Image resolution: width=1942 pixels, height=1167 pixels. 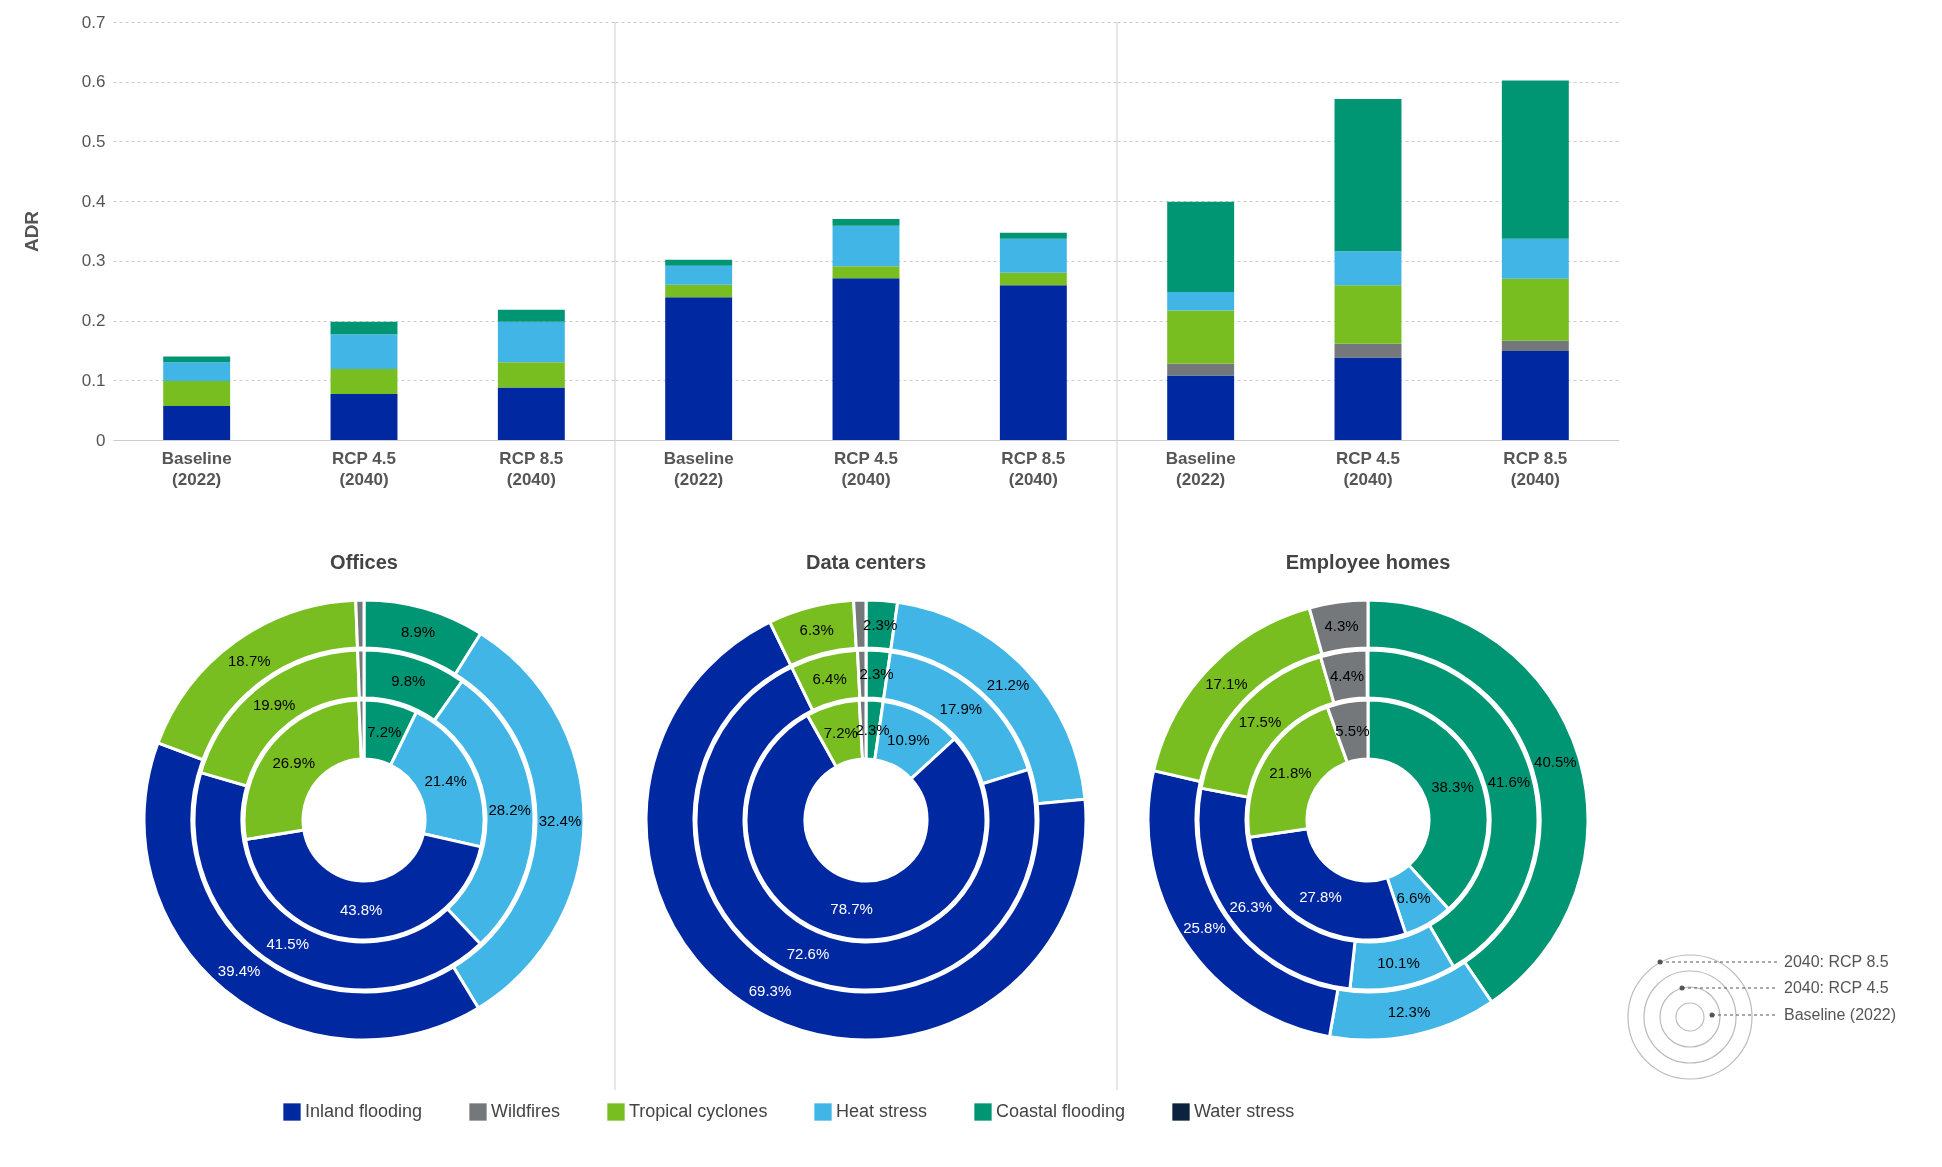 What do you see at coordinates (1290, 773) in the screenshot?
I see `data-label: 21.8%` at bounding box center [1290, 773].